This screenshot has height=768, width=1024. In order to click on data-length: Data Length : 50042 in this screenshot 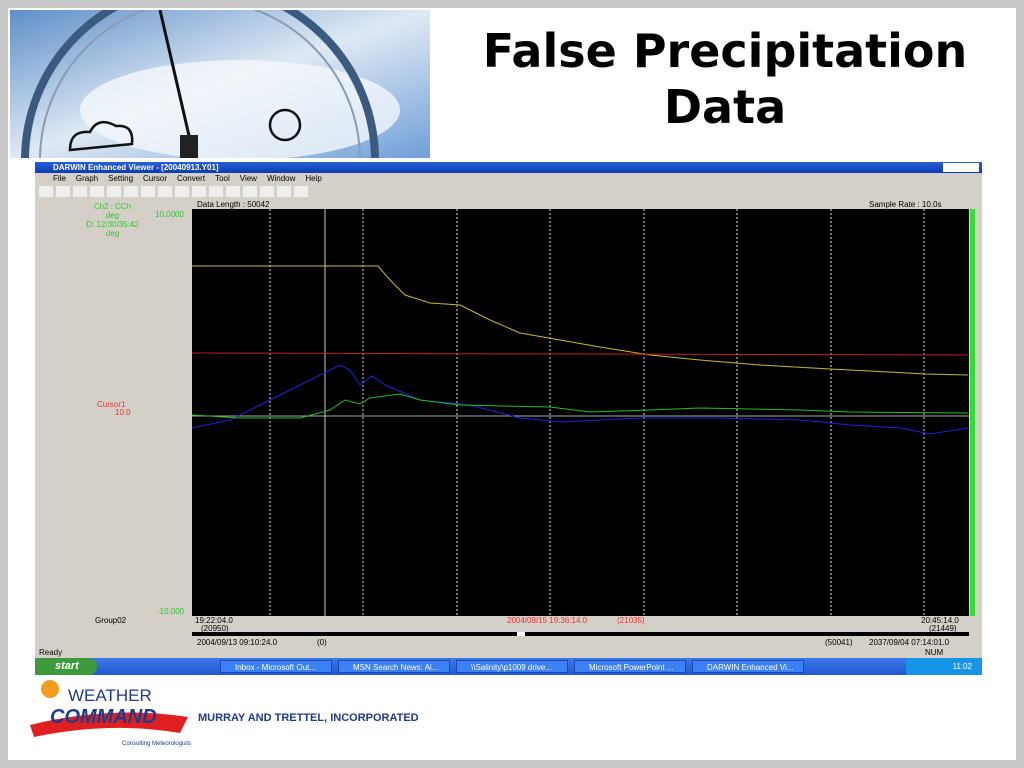, I will do `click(233, 204)`.